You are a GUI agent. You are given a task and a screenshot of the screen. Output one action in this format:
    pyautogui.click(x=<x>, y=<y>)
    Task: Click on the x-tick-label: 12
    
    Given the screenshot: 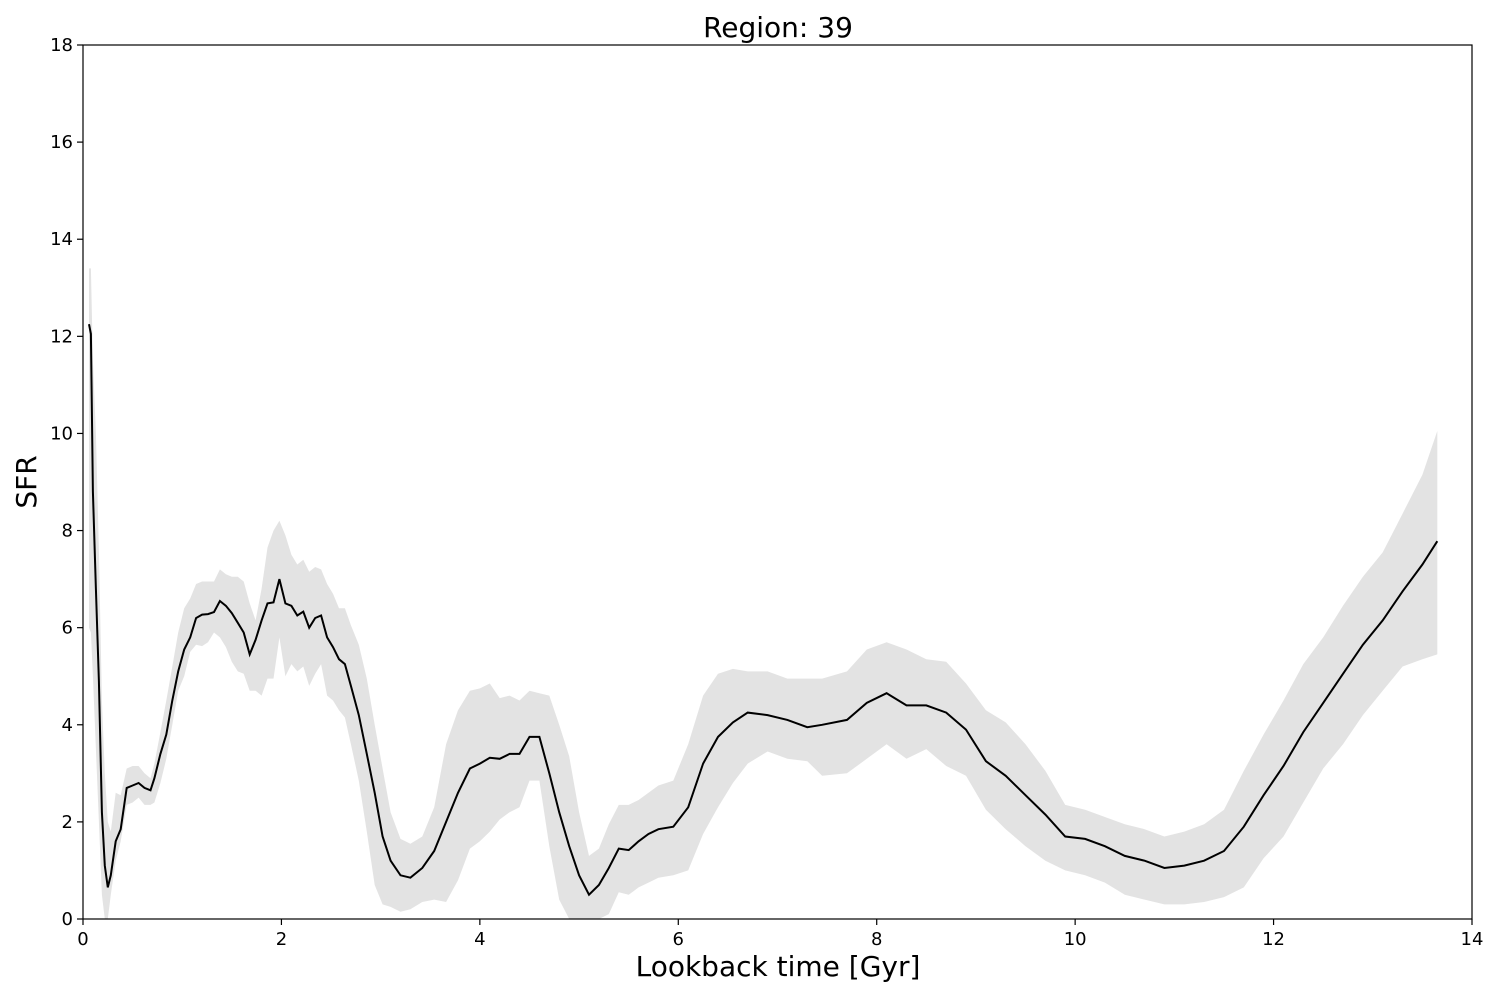 What is the action you would take?
    pyautogui.click(x=1273, y=939)
    